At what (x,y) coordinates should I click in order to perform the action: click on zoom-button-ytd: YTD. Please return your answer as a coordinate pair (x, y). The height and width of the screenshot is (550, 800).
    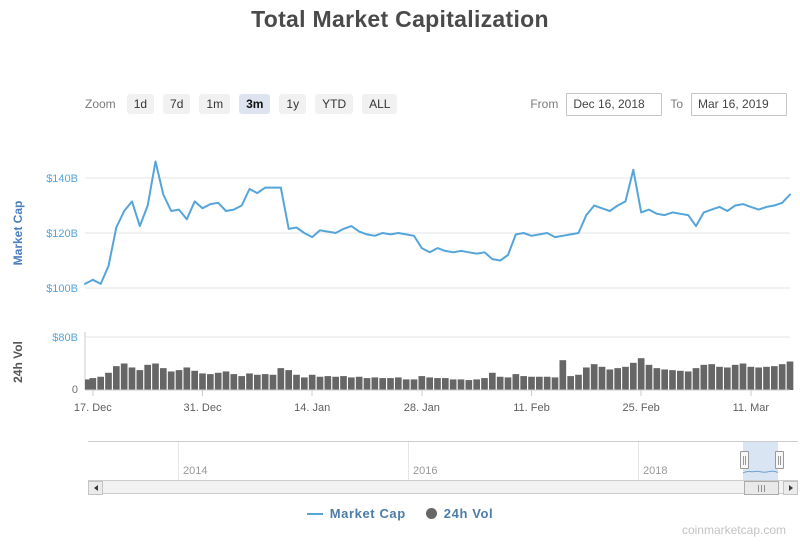
    Looking at the image, I should click on (334, 104).